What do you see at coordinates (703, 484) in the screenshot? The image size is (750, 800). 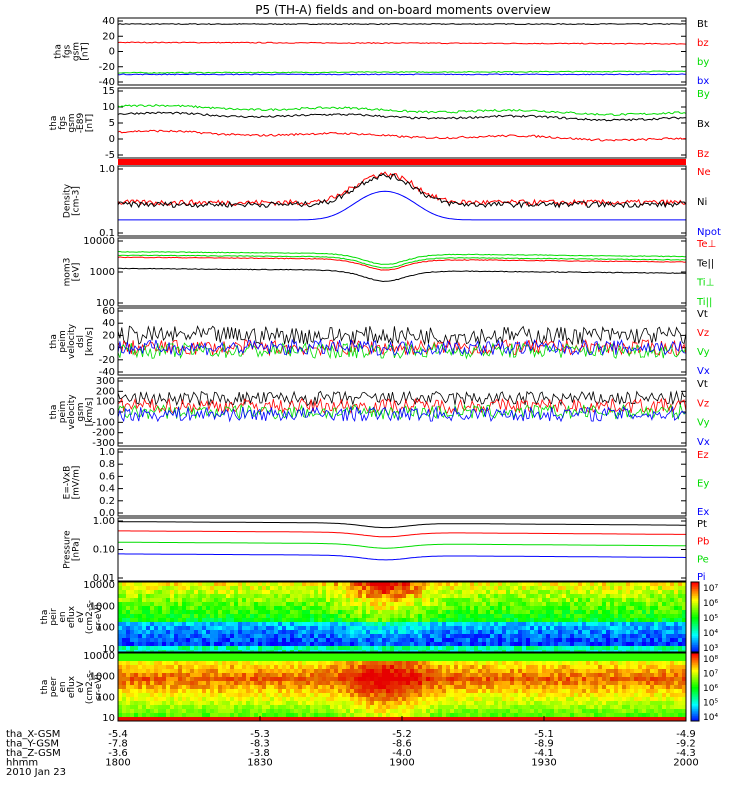 I see `legend-Ey: Ey` at bounding box center [703, 484].